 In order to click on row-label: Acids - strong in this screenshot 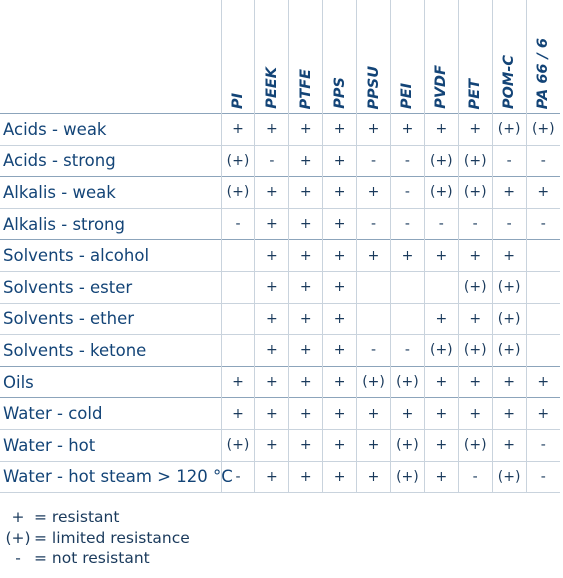, I will do `click(111, 160)`.